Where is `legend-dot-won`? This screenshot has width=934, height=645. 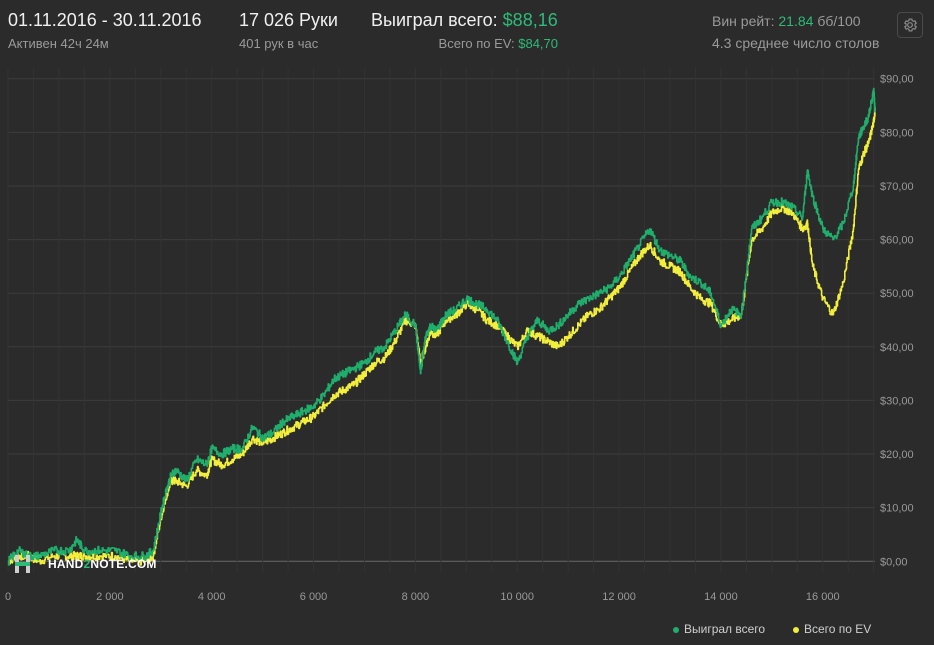
legend-dot-won is located at coordinates (676, 629).